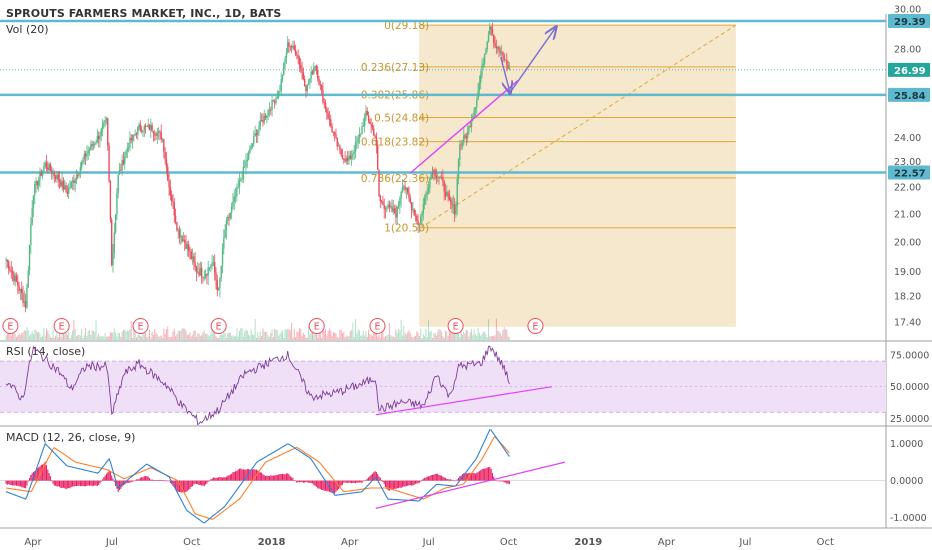 The image size is (932, 550). Describe the element at coordinates (588, 542) in the screenshot. I see `time-tick-label: 2019` at that location.